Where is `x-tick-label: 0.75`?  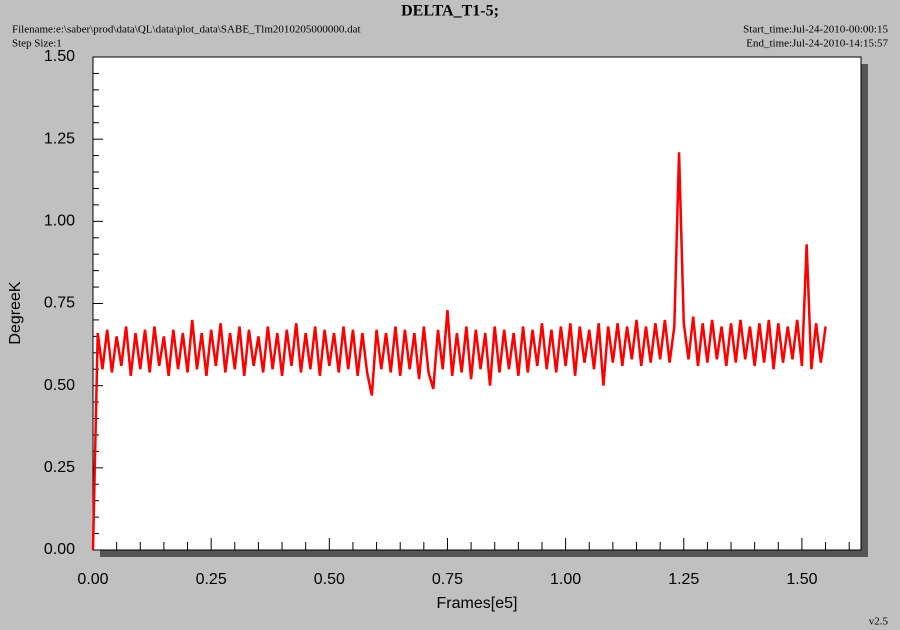
x-tick-label: 0.75 is located at coordinates (447, 579).